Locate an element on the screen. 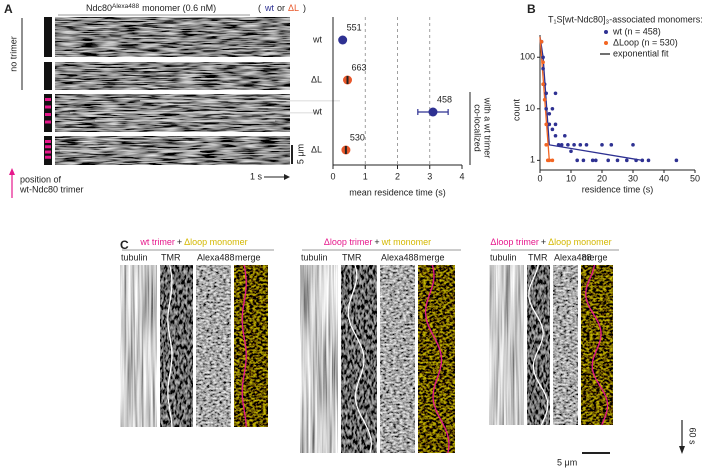 The image size is (709, 471). monomer: Δloop monomer is located at coordinates (580, 242).